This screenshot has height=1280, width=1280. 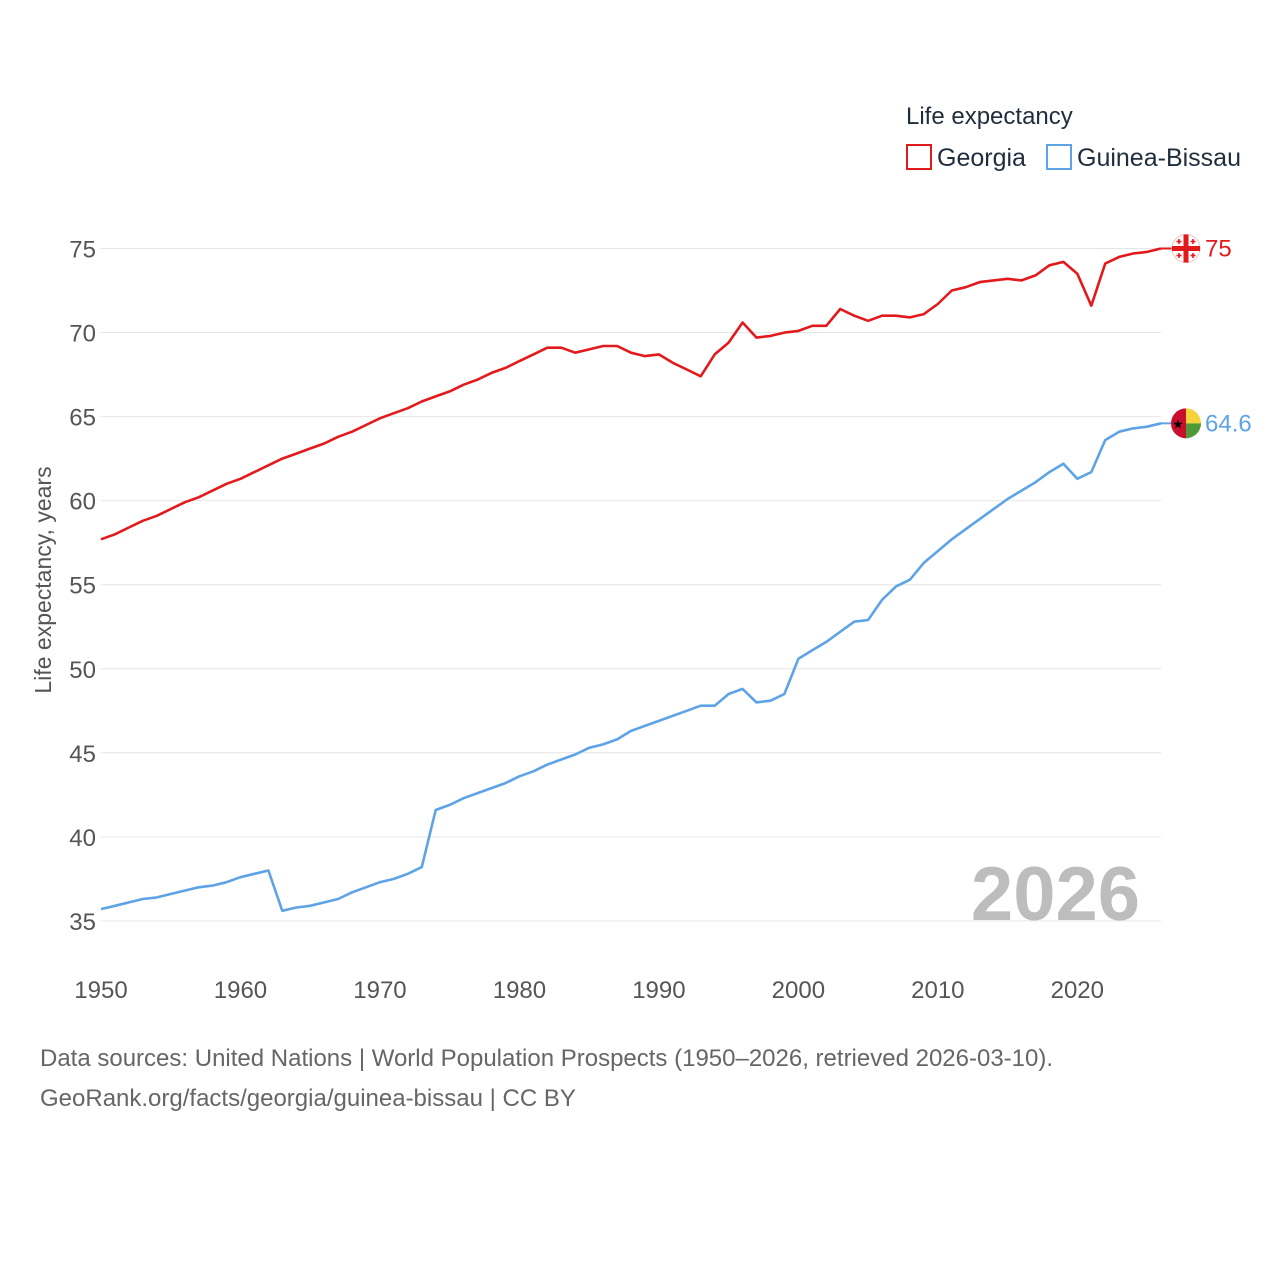 What do you see at coordinates (240, 990) in the screenshot?
I see `x-tick-label: 1960` at bounding box center [240, 990].